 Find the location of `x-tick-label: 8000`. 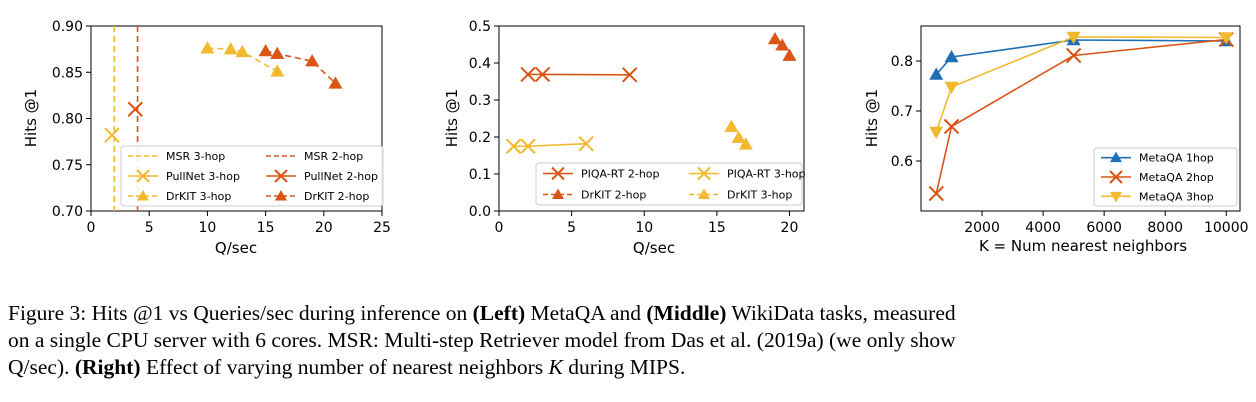

x-tick-label: 8000 is located at coordinates (1165, 228).